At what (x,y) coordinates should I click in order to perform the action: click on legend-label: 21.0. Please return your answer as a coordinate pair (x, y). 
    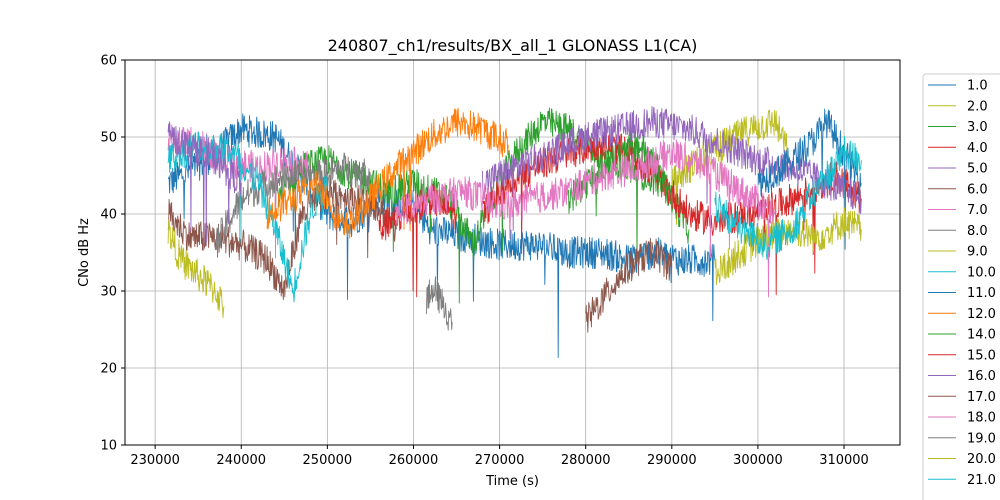
    Looking at the image, I should click on (981, 480).